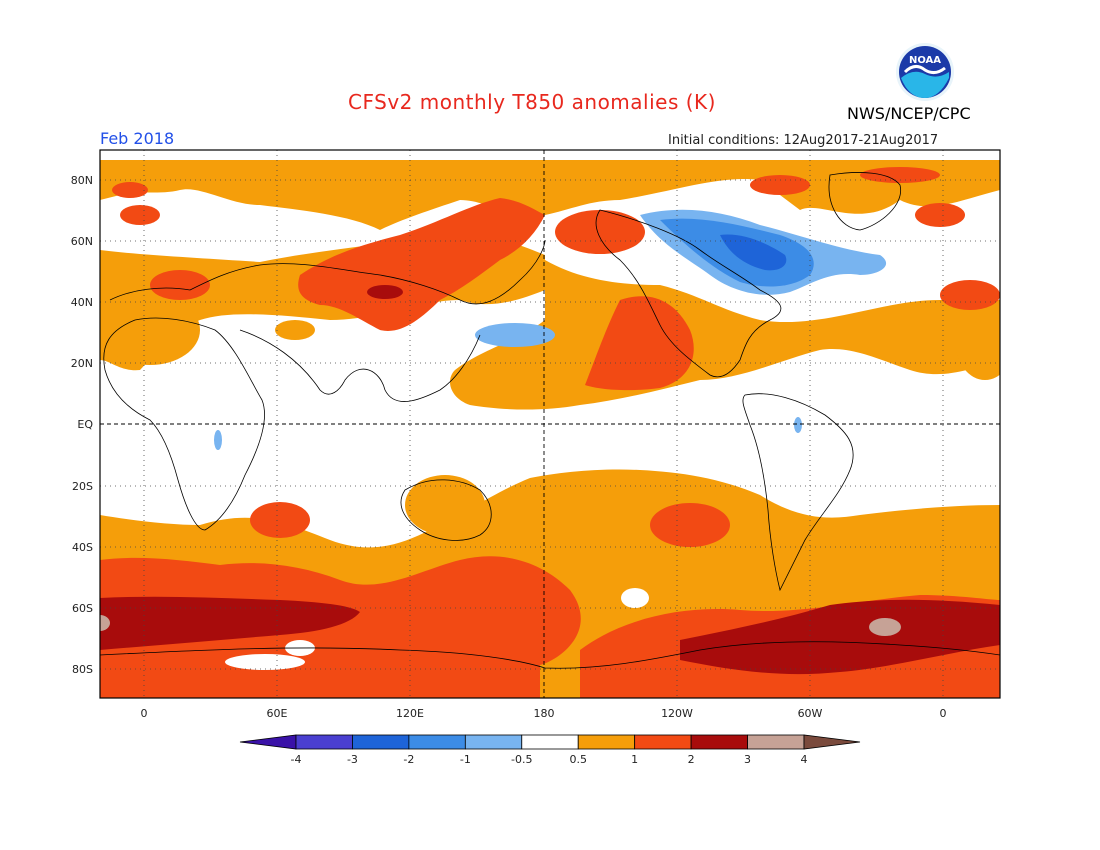 This screenshot has height=850, width=1100. What do you see at coordinates (277, 713) in the screenshot?
I see `lon-label: 60E` at bounding box center [277, 713].